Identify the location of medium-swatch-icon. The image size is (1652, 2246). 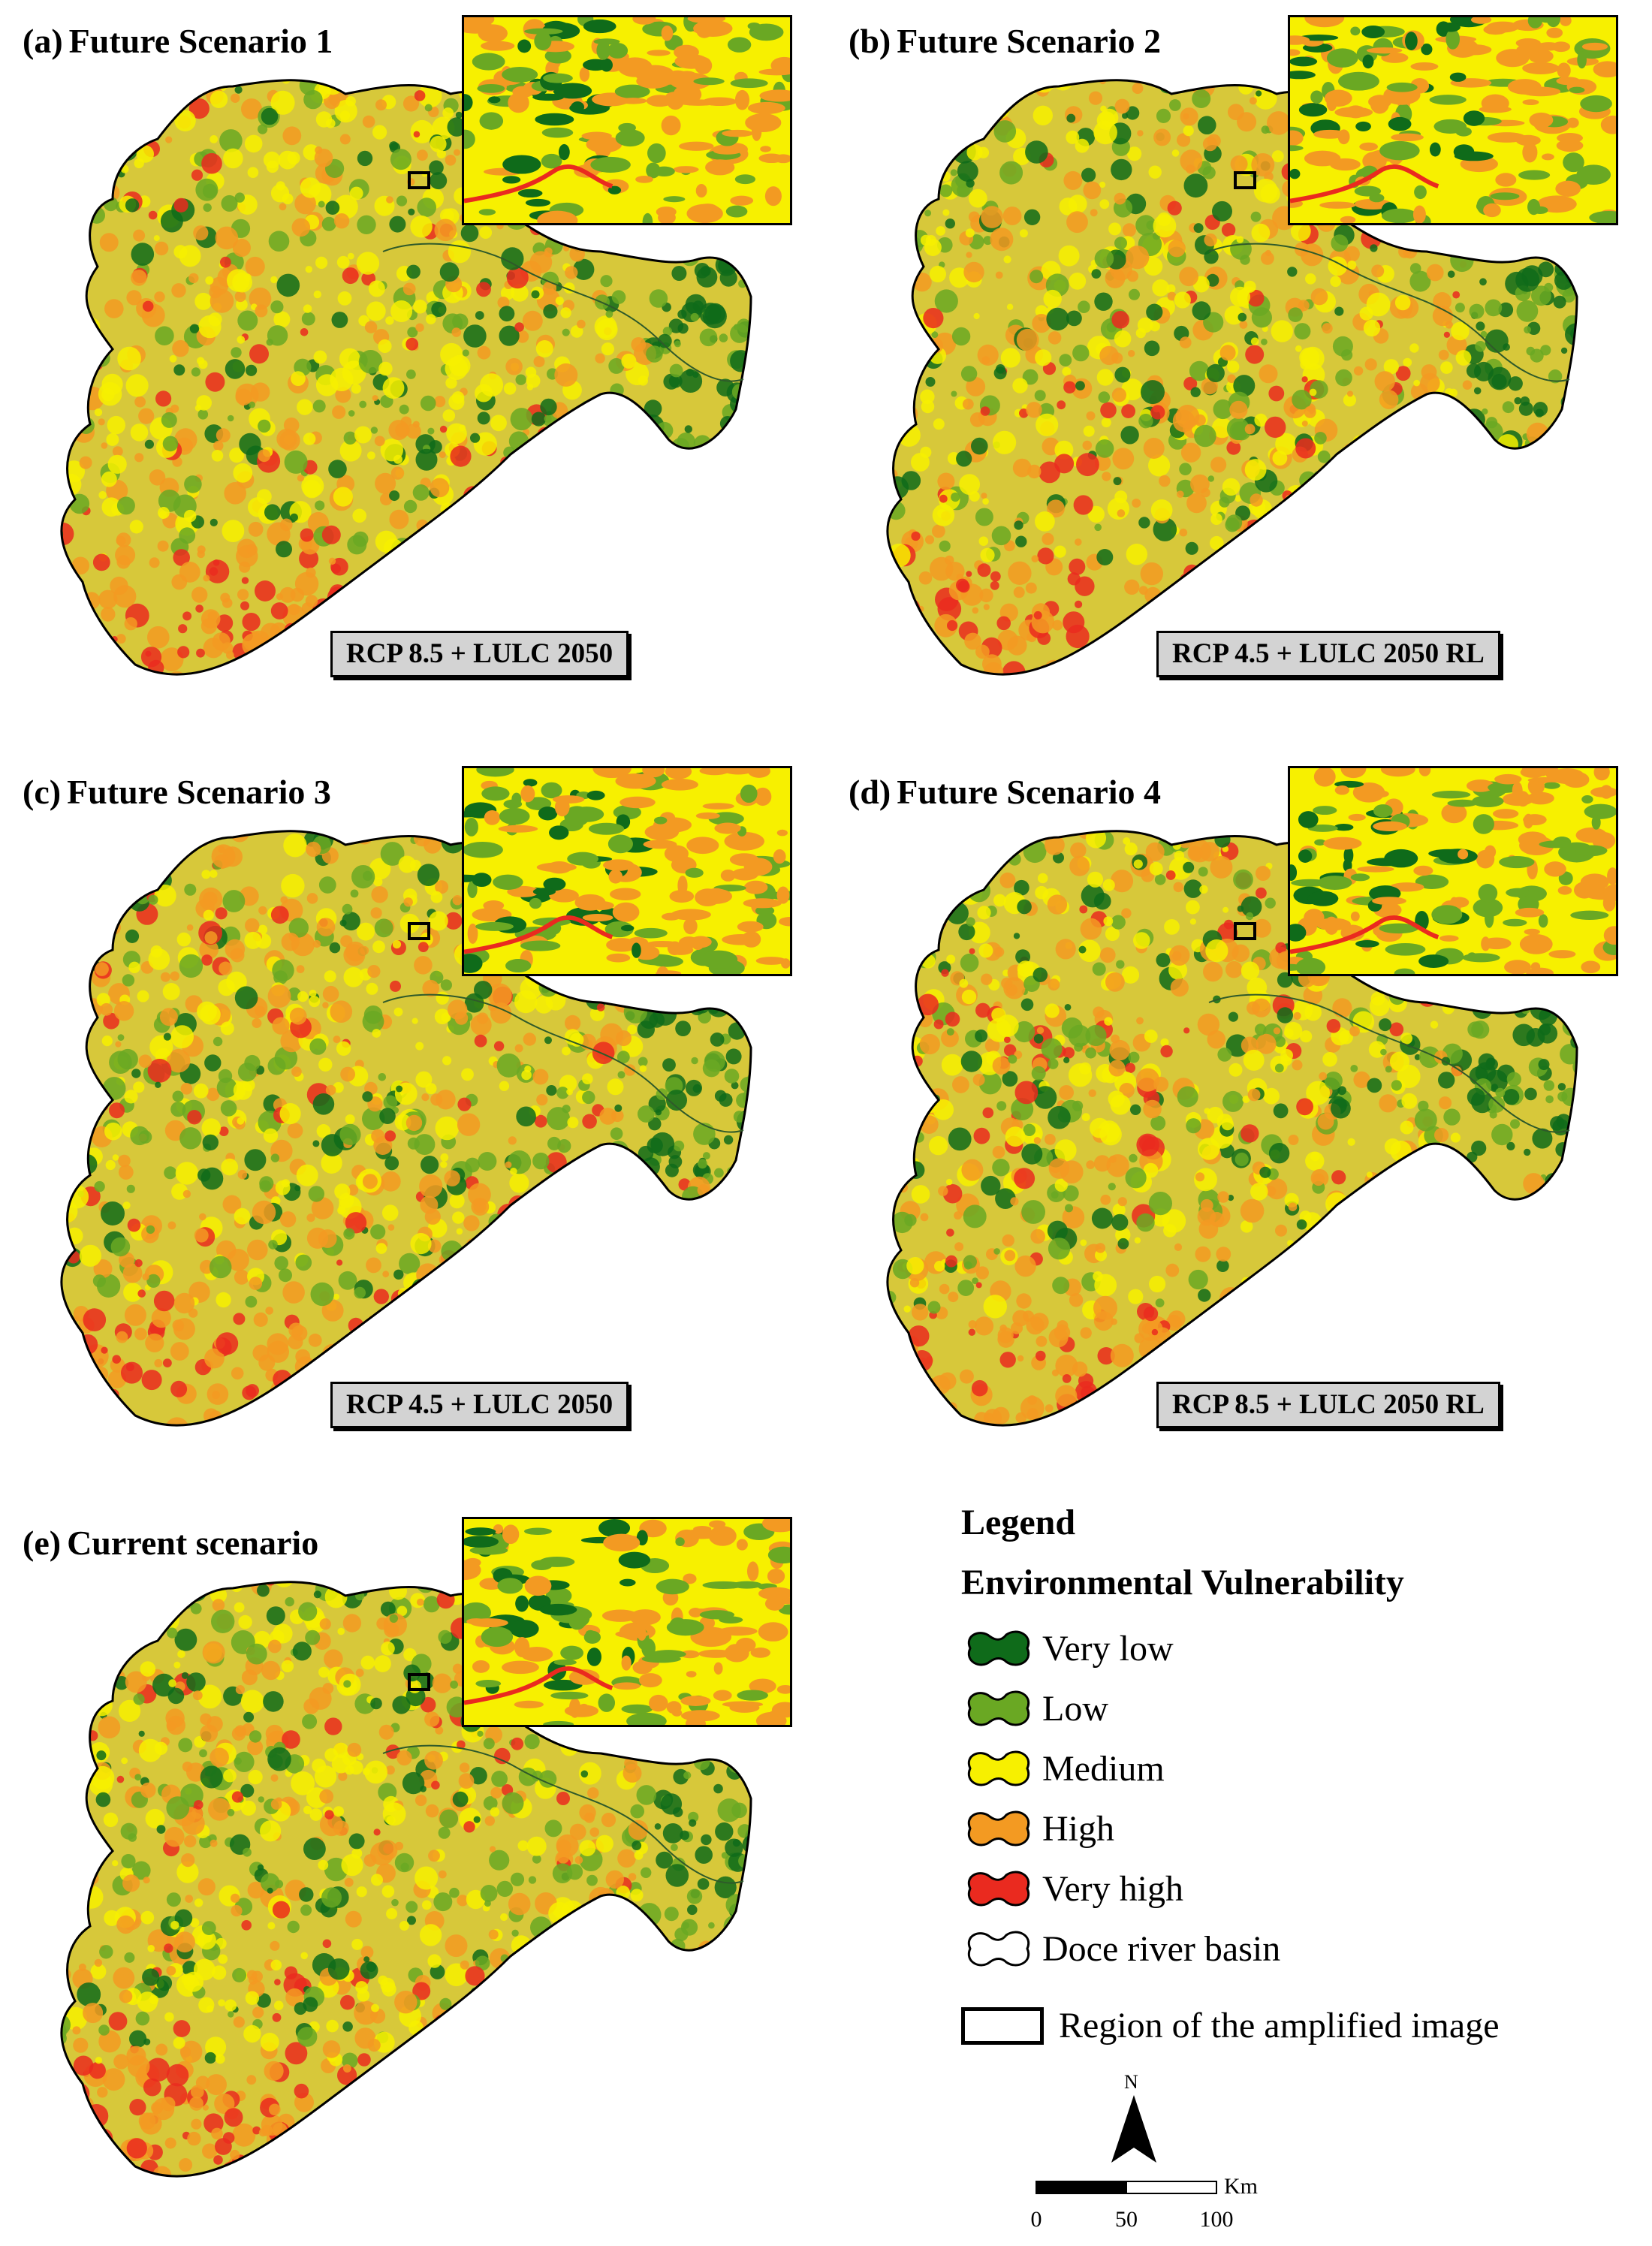
(998, 1768).